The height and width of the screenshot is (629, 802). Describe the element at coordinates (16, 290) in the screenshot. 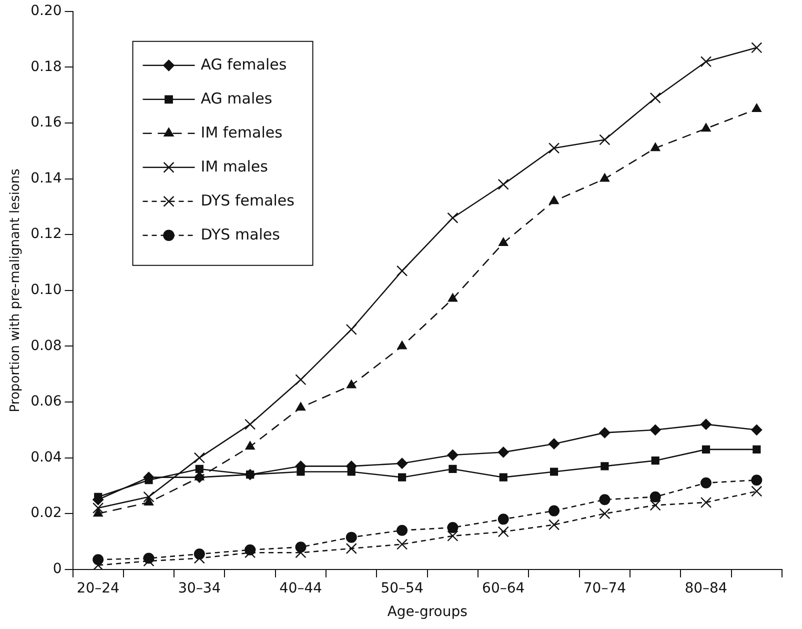

I see `y-axis-title: Proportion with pre-malignant lesions` at that location.